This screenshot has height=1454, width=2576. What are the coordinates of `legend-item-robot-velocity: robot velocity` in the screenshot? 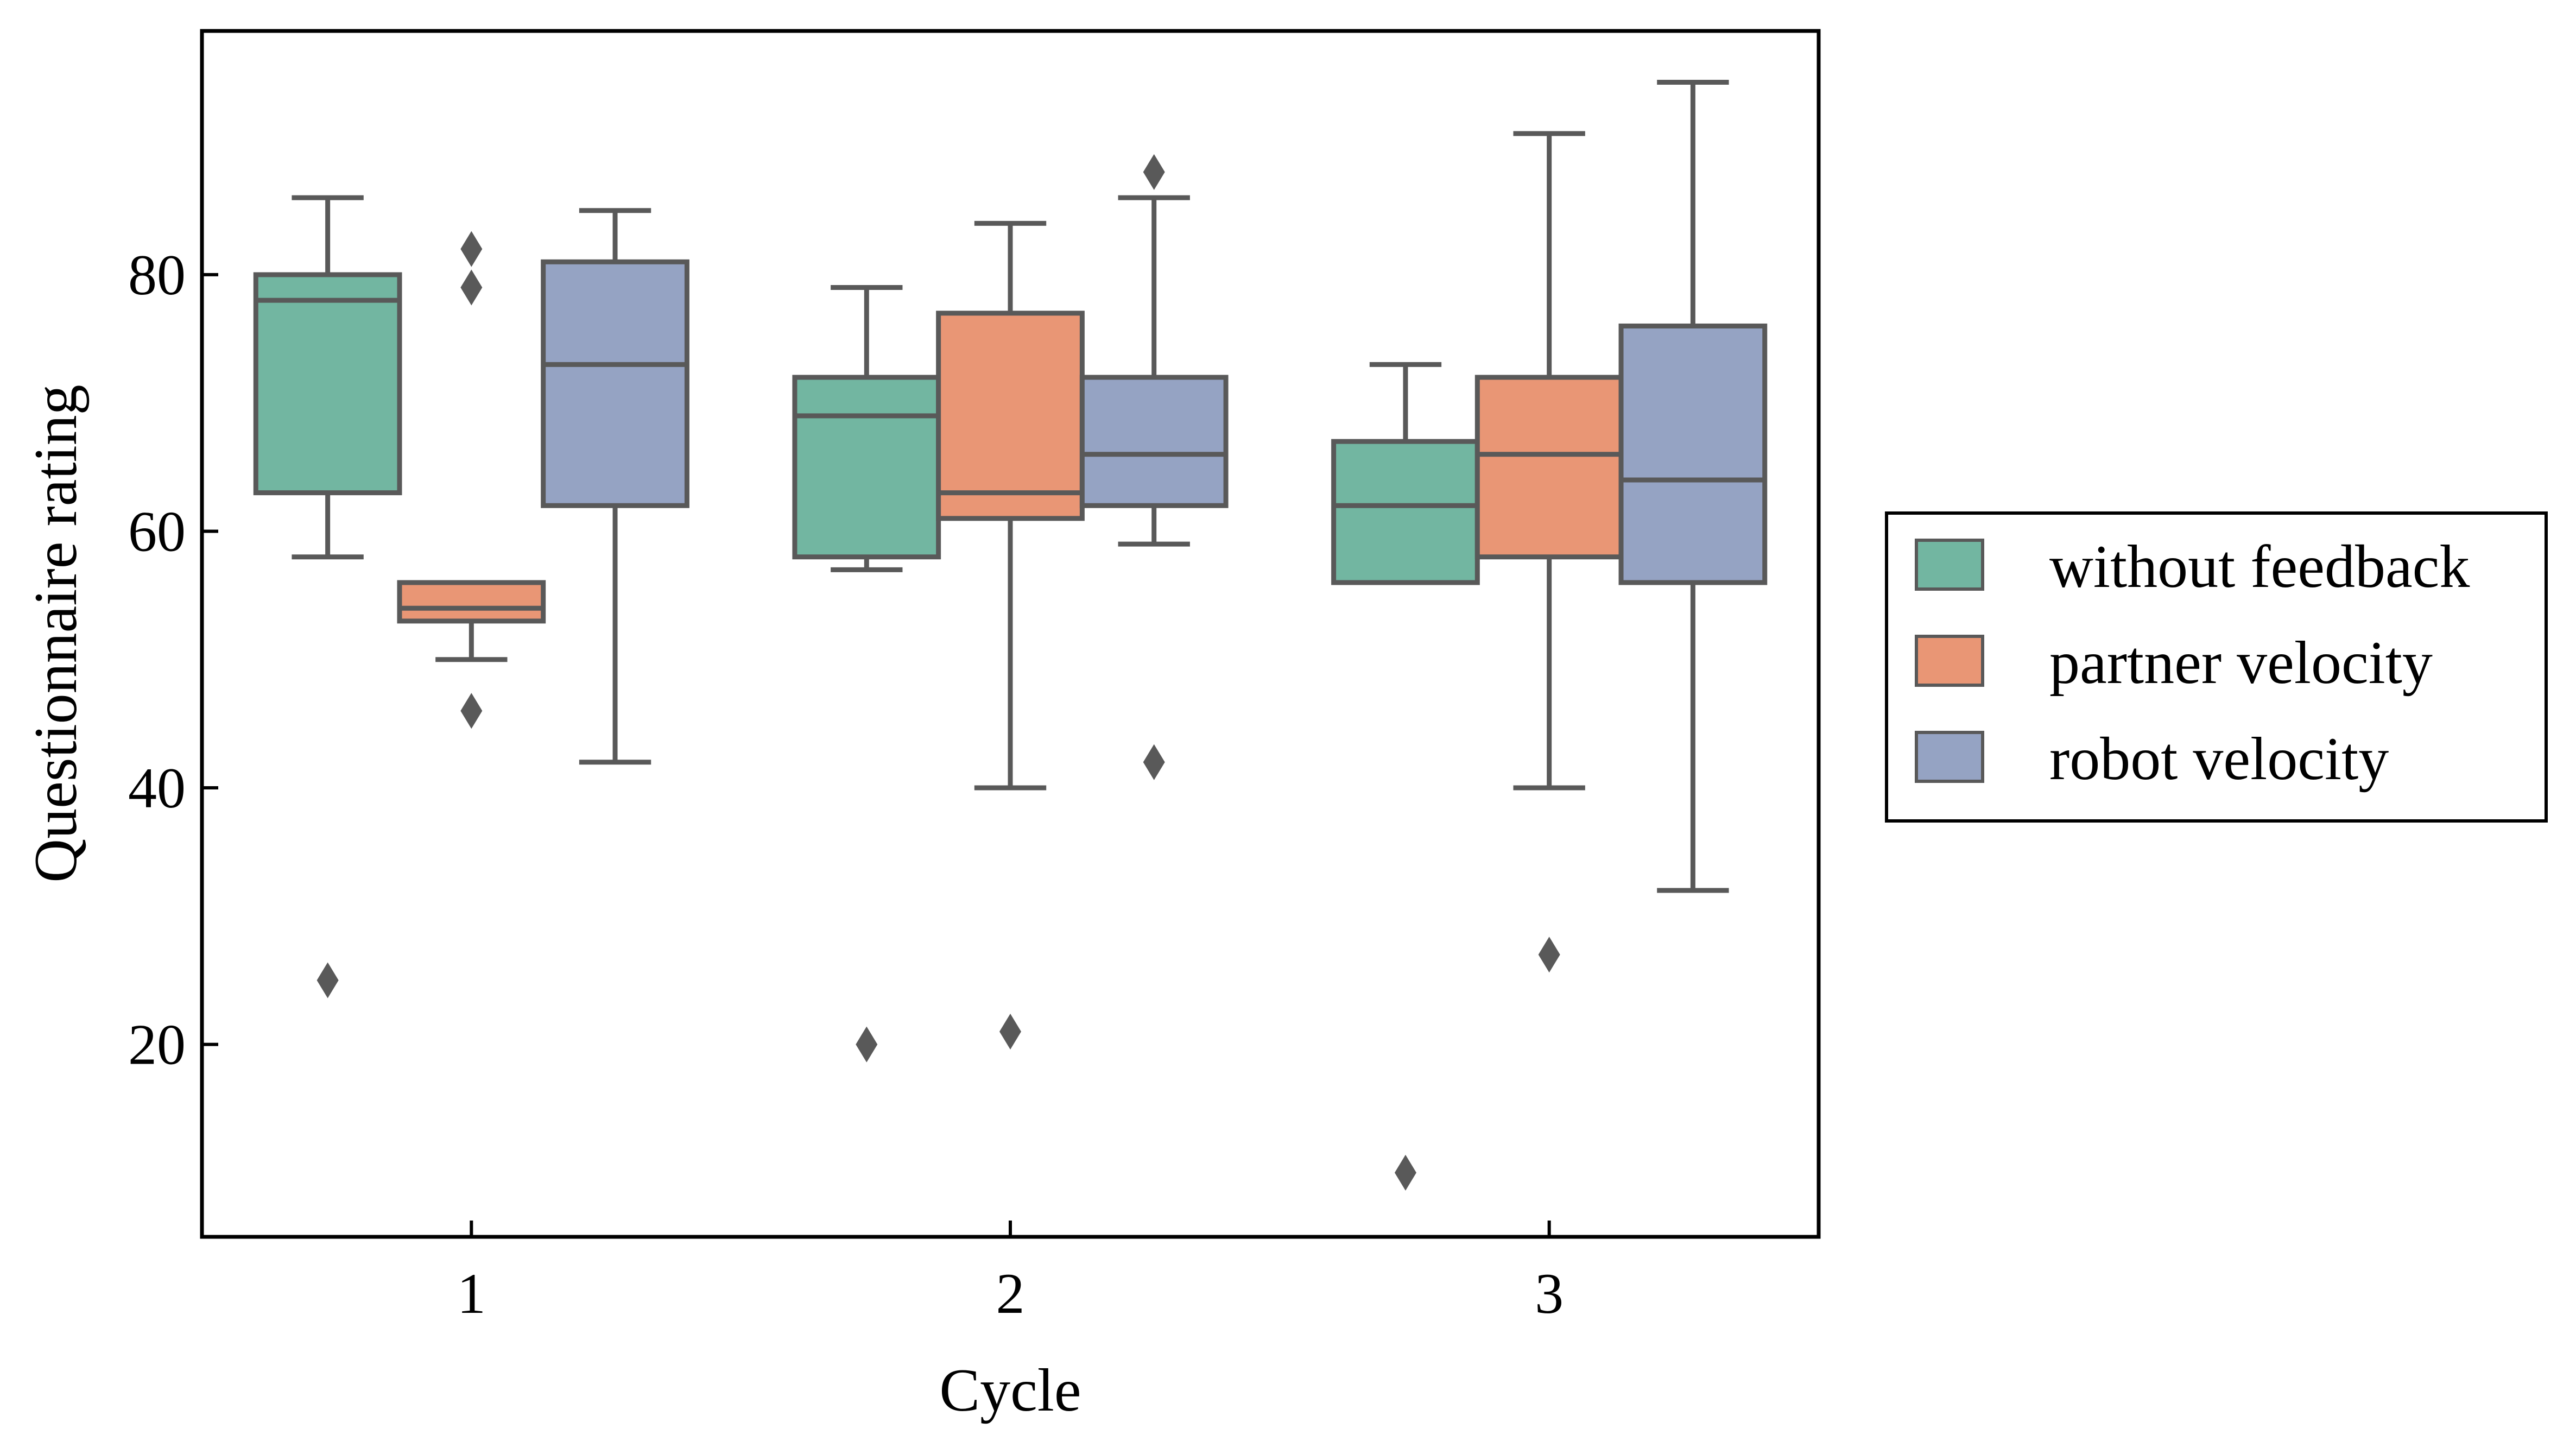 It's located at (2152, 759).